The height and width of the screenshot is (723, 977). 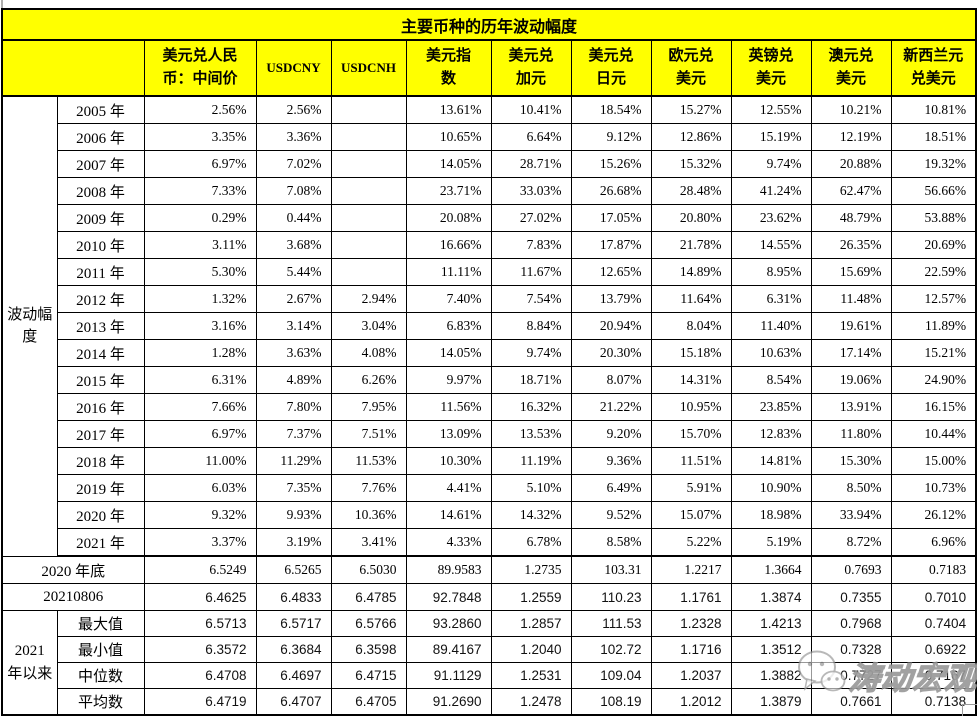 What do you see at coordinates (100, 649) in the screenshot?
I see `stat-label: 最小值` at bounding box center [100, 649].